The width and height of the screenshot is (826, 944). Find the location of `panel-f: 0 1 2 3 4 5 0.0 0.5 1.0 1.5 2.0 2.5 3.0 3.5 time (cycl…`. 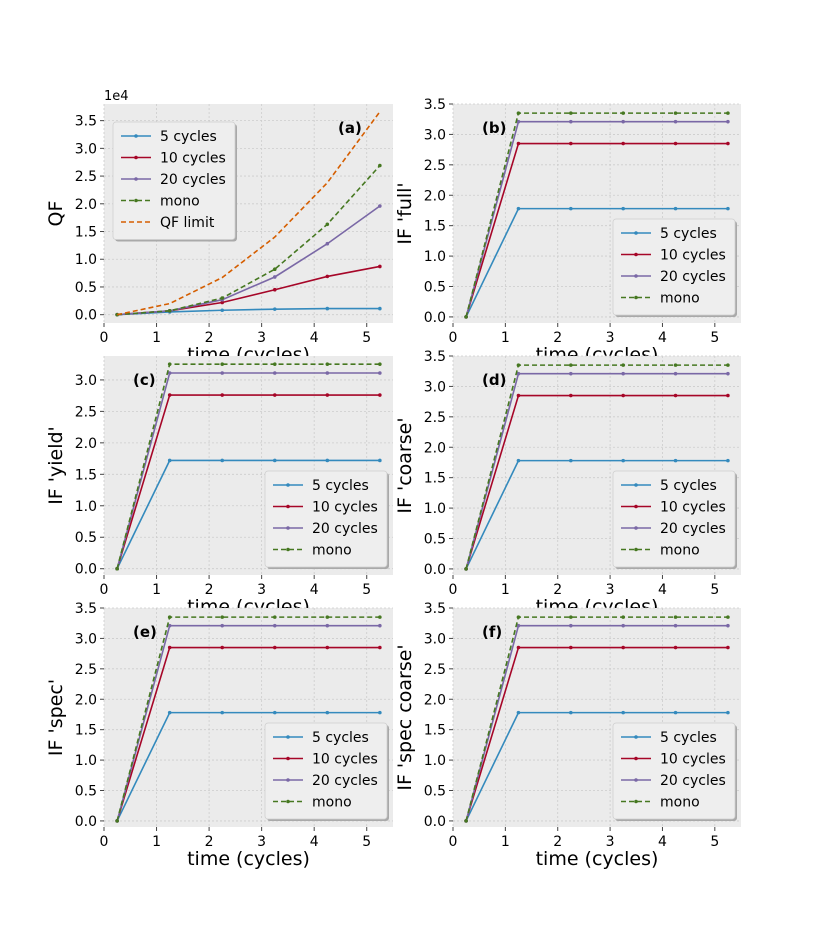

panel-f: 0 1 2 3 4 5 0.0 0.5 1.0 1.5 2.0 2.5 3.0 3.5 time (cycl… is located at coordinates (567, 735).